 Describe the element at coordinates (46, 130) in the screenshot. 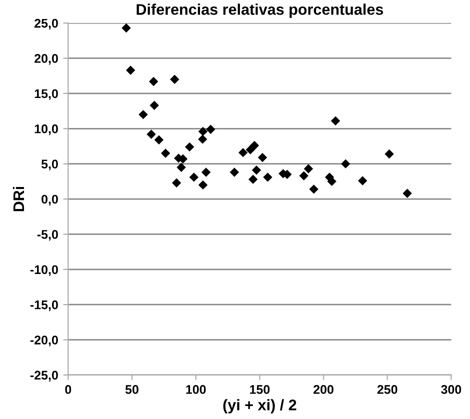

I see `y-tick-label: 10,0` at that location.